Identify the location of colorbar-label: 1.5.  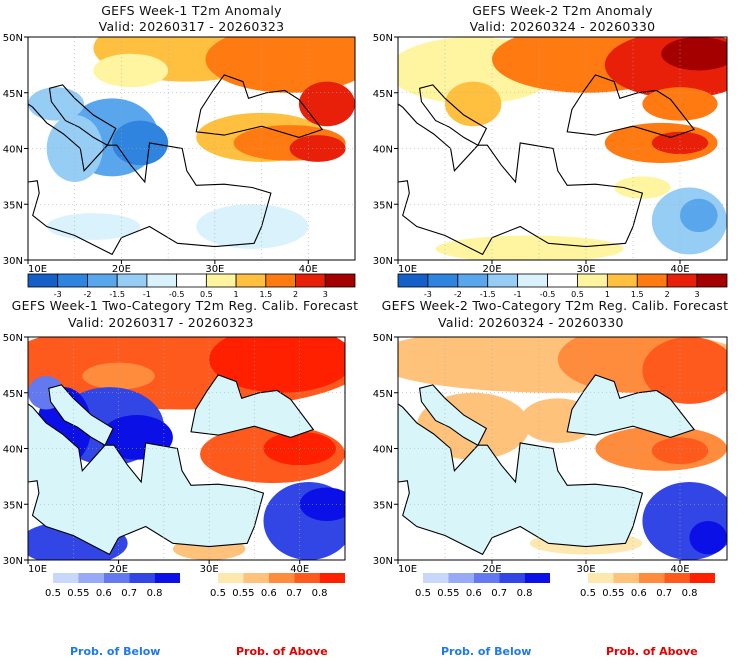
(265, 294).